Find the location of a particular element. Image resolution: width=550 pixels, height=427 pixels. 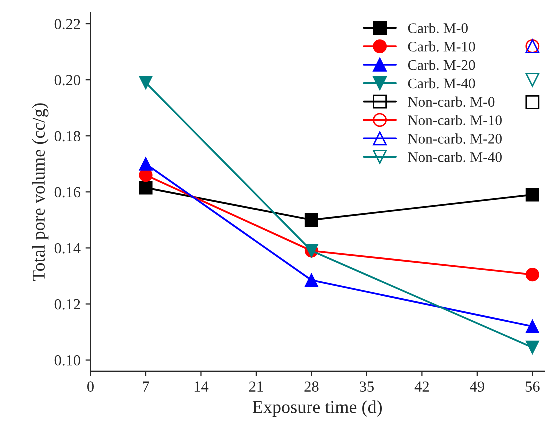

x-tick-label: 7 is located at coordinates (146, 387).